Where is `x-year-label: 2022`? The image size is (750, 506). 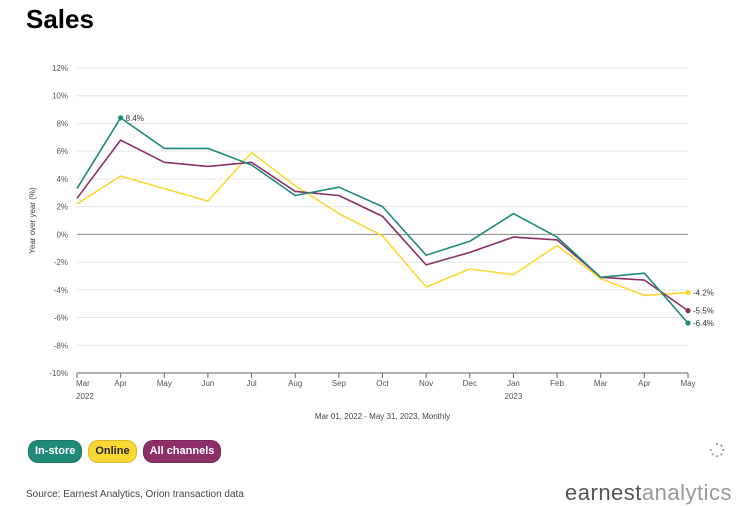
x-year-label: 2022 is located at coordinates (85, 396).